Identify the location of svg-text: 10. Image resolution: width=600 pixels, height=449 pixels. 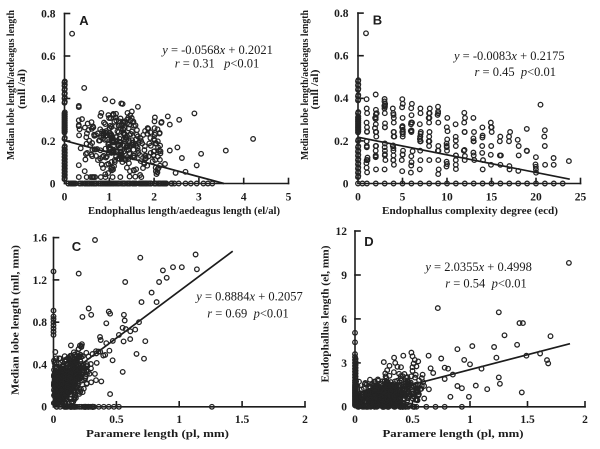
(447, 198).